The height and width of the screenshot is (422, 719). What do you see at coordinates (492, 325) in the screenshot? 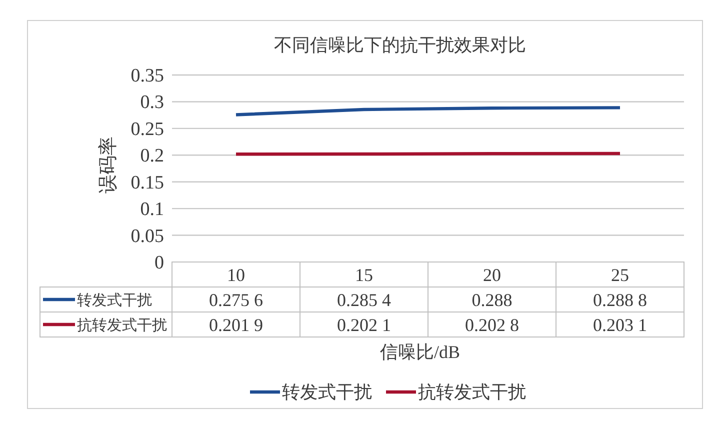
I see `data-label: 0.202 8` at bounding box center [492, 325].